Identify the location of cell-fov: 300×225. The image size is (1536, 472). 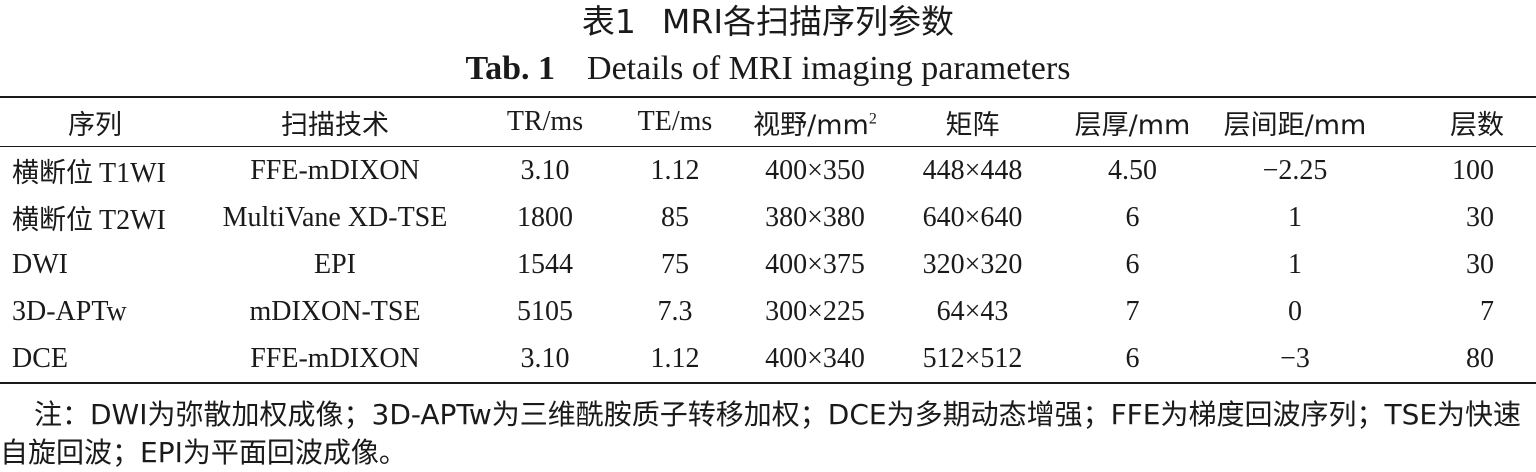
(815, 311).